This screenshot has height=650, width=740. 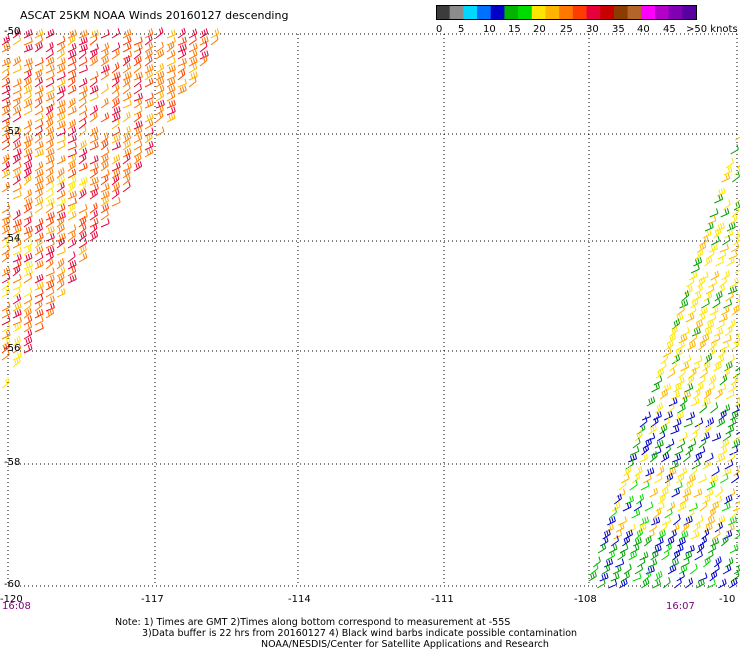 I want to click on lat-label-56: -56, so click(x=12, y=348).